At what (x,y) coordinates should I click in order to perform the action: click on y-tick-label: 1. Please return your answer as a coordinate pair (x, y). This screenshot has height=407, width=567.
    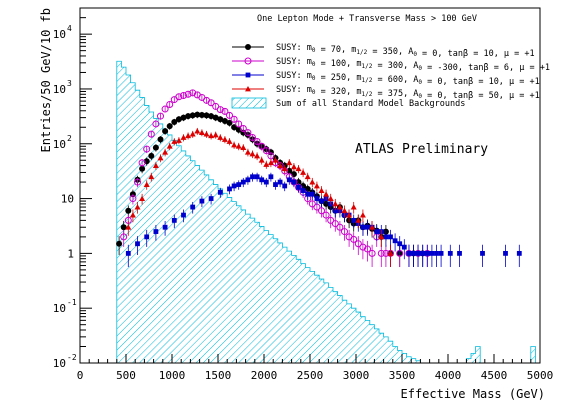
    Looking at the image, I should click on (70, 253).